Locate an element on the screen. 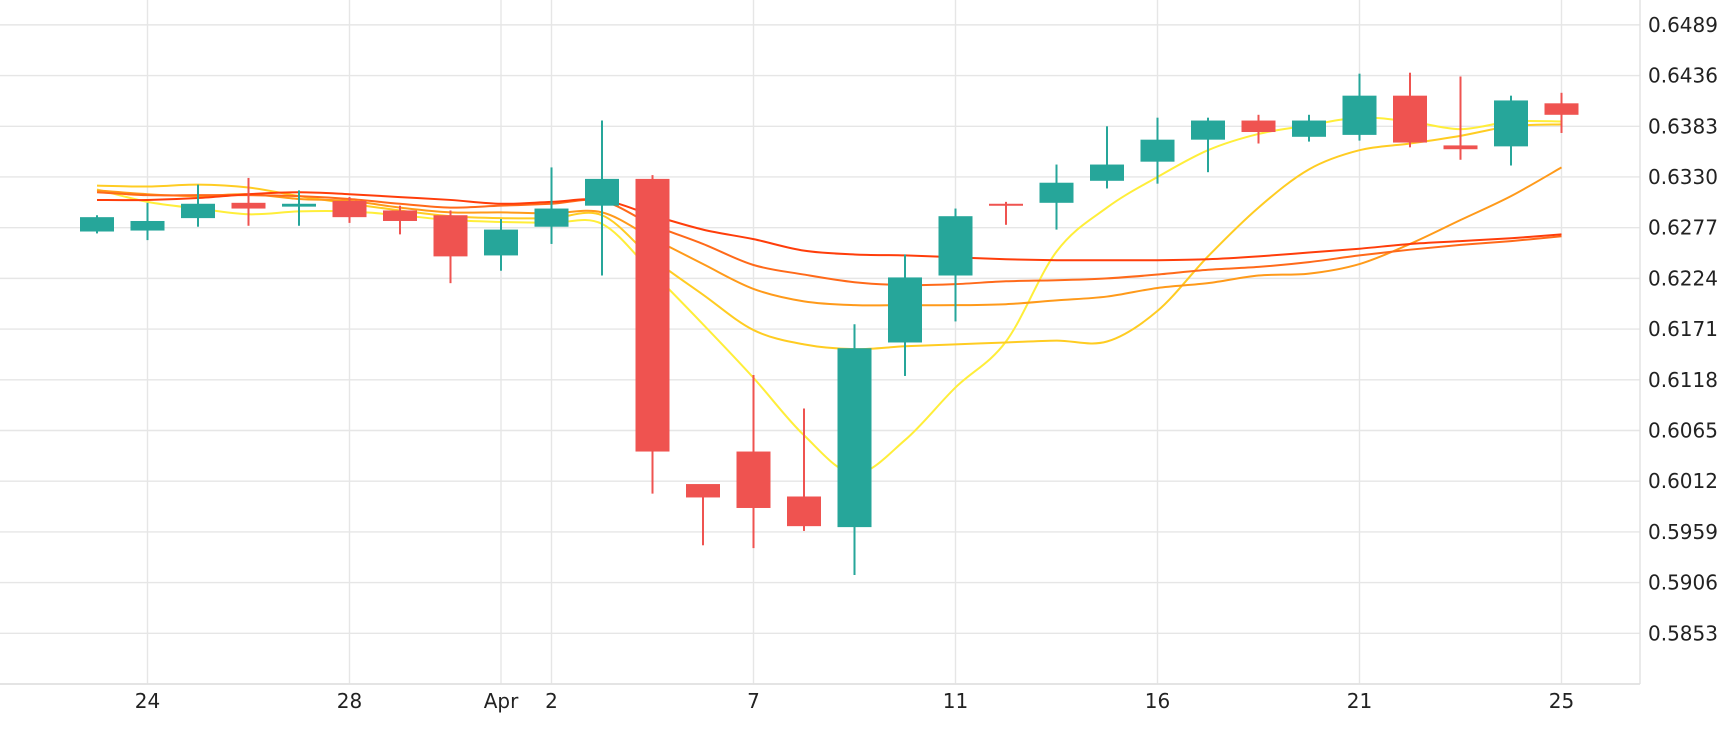  y-tick-label: 0.6118 is located at coordinates (1683, 380).